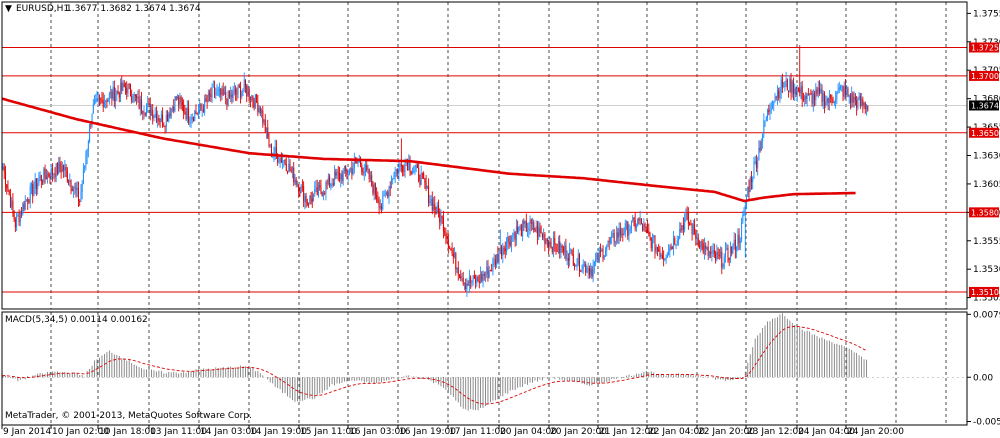  Describe the element at coordinates (8, 9) in the screenshot. I see `triangle-down-icon: ▼` at that location.